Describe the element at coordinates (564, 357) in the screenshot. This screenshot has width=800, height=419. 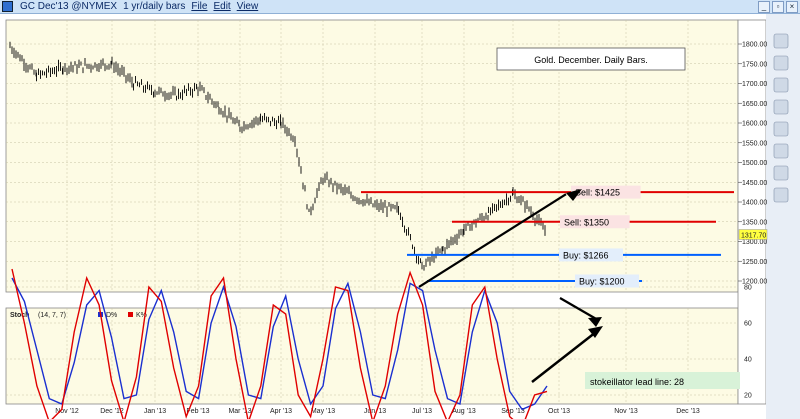
I see `stoch-arrow-line` at that location.